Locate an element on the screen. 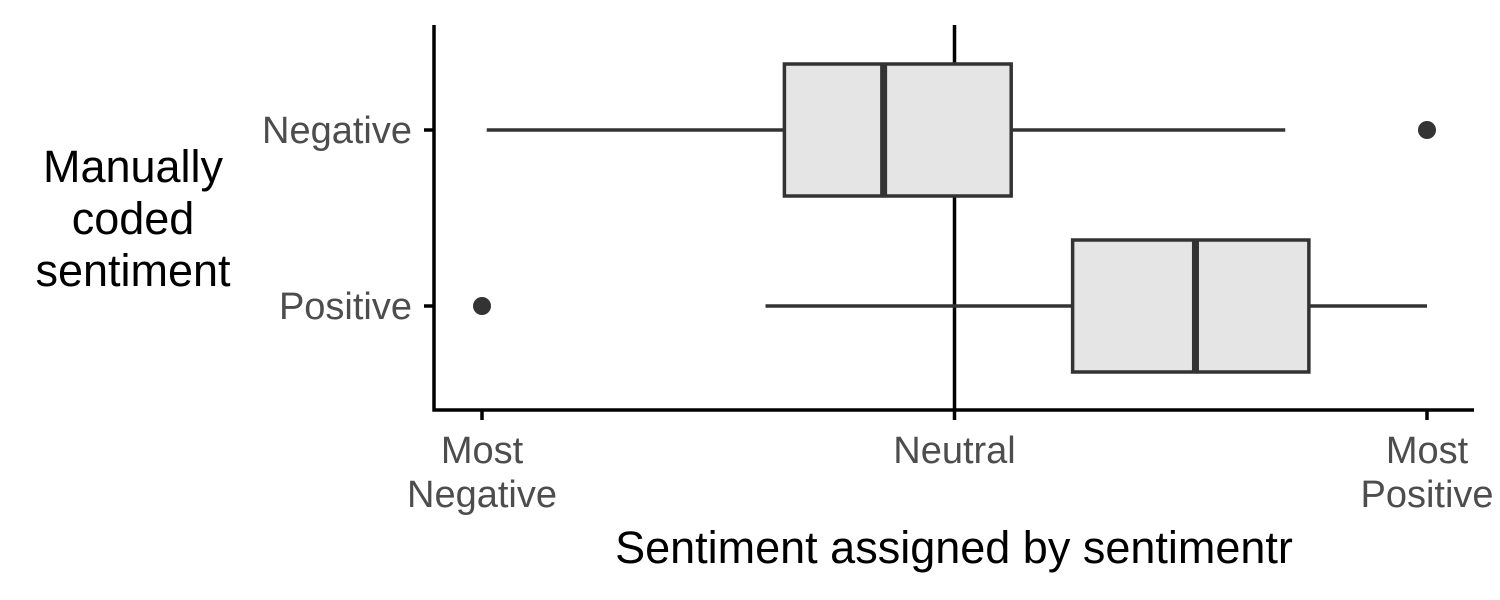  x-tick-label: Most Positive is located at coordinates (1426, 473).